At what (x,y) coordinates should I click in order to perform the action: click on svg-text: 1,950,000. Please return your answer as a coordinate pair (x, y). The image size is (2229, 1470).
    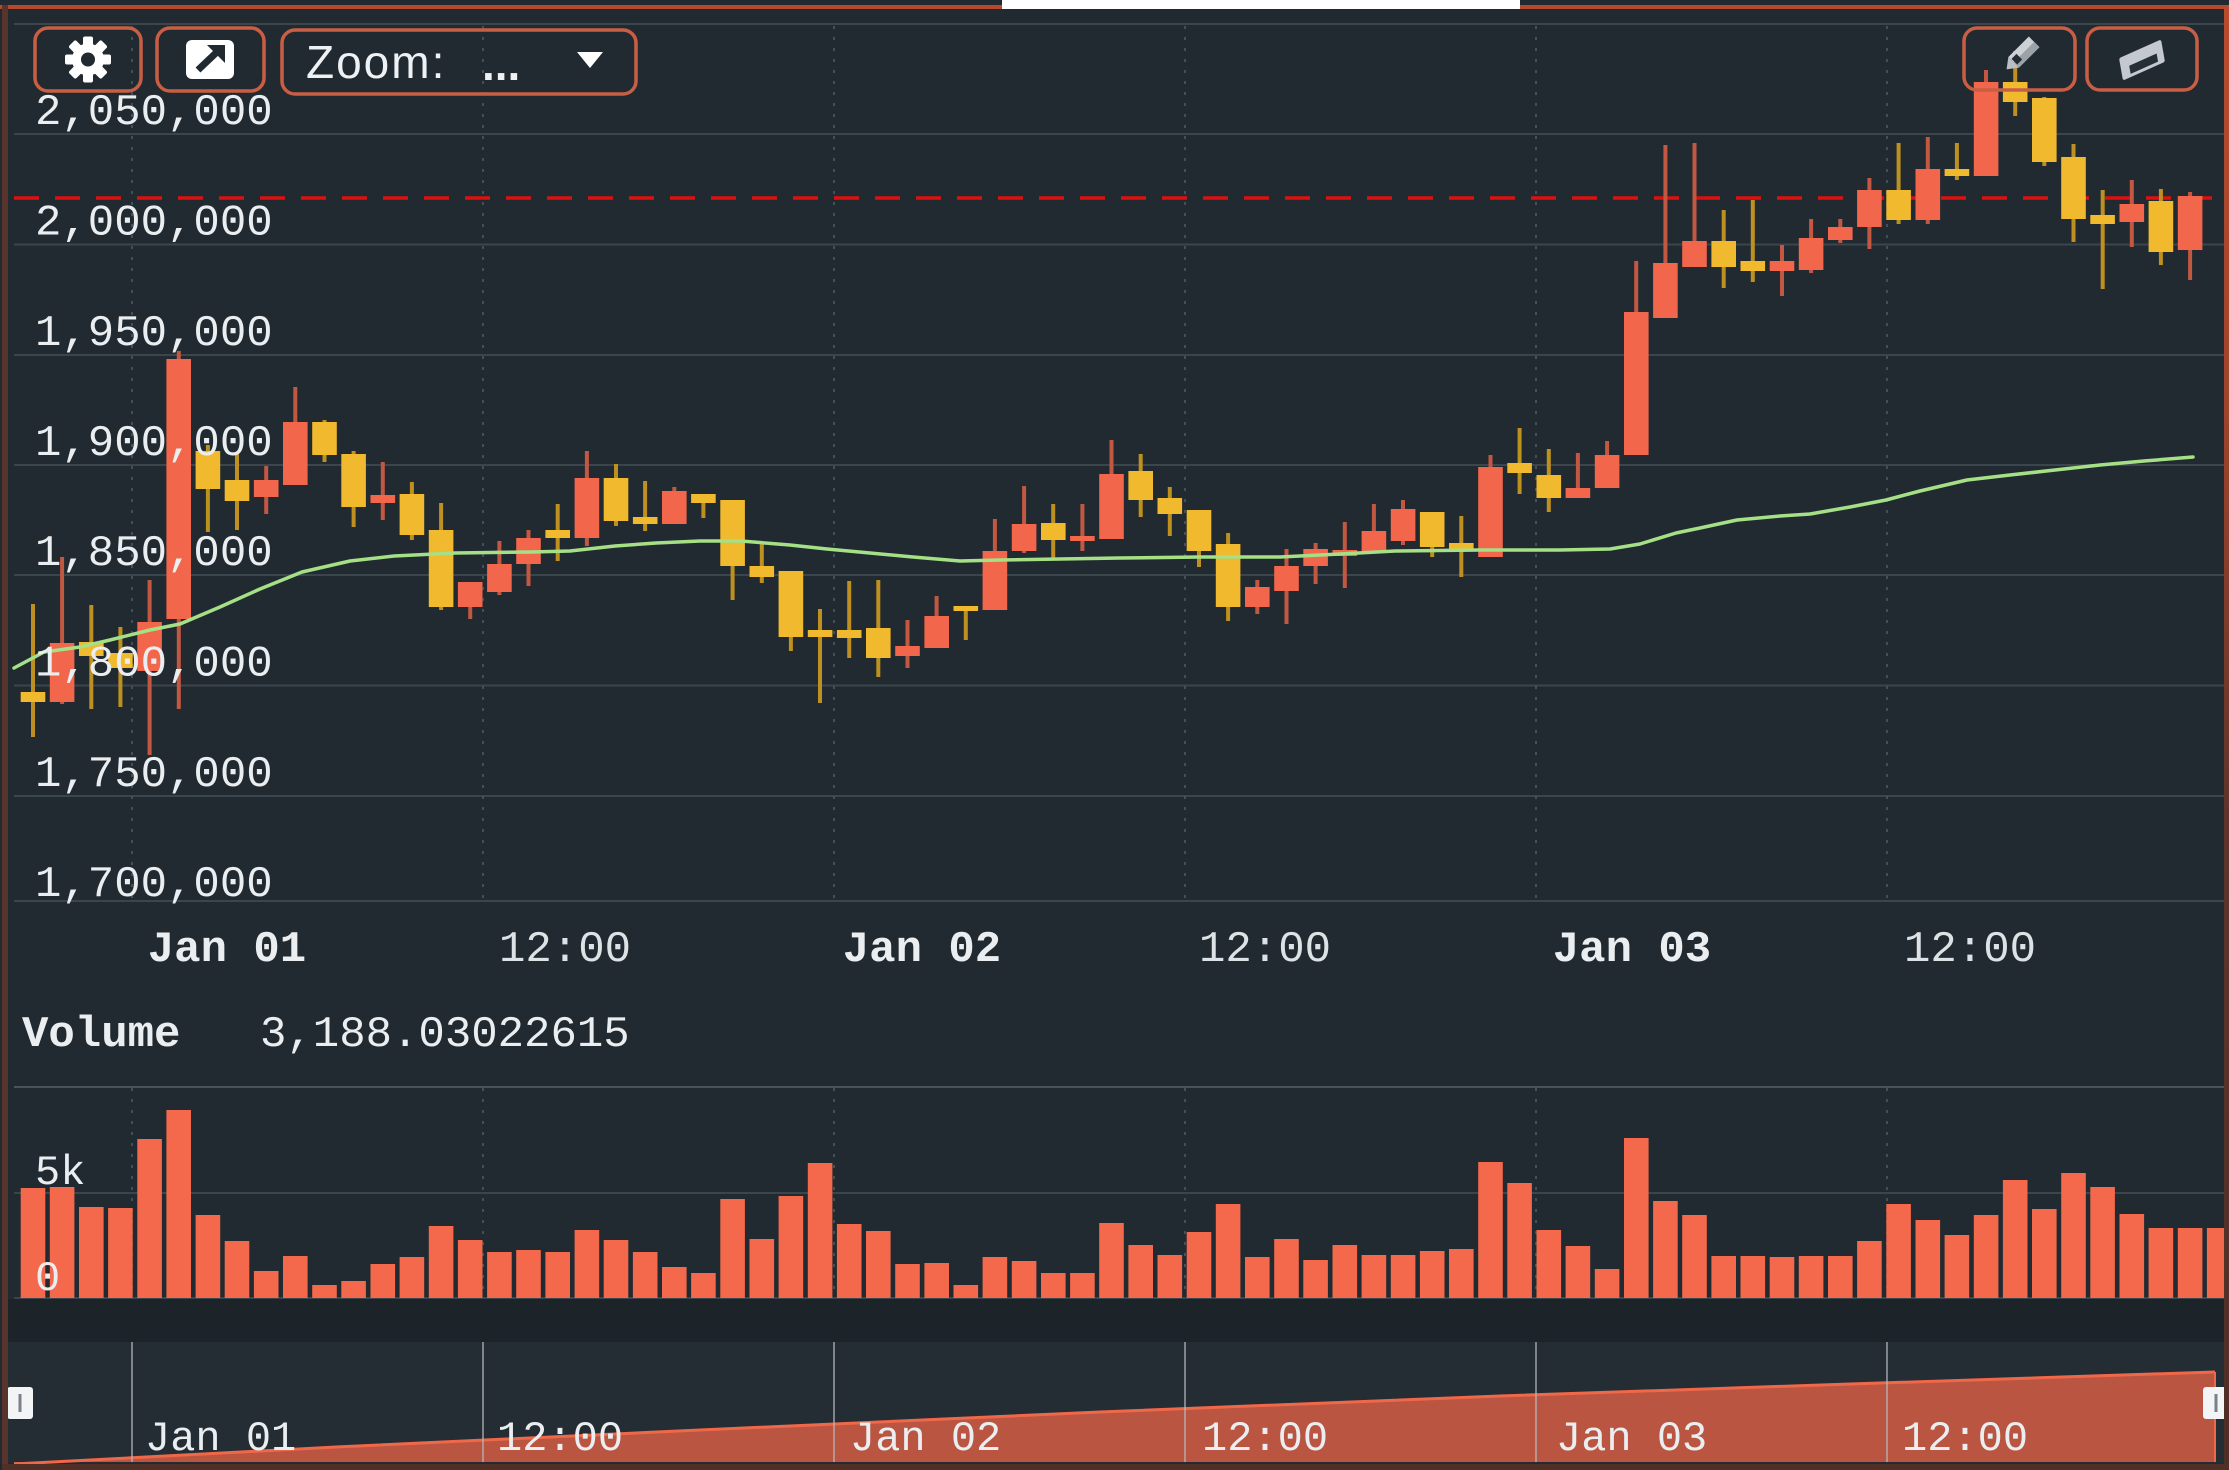
    Looking at the image, I should click on (154, 334).